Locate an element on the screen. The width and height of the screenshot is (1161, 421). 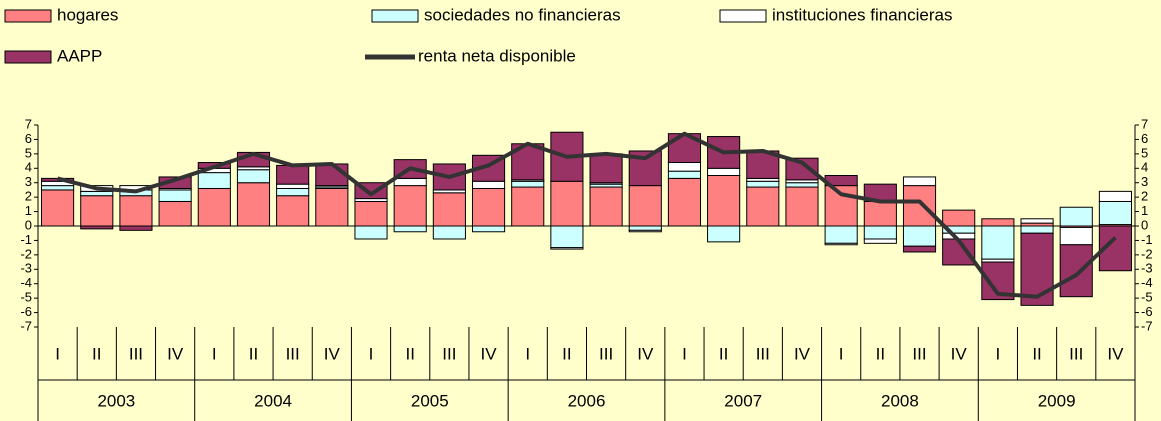
y-tick-label-right: 6 is located at coordinates (1144, 138).